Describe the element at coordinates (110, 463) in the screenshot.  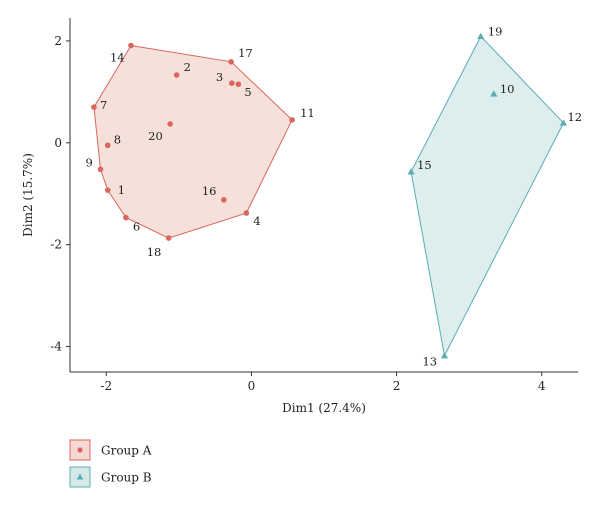
I see `legend: Group A Group B` at that location.